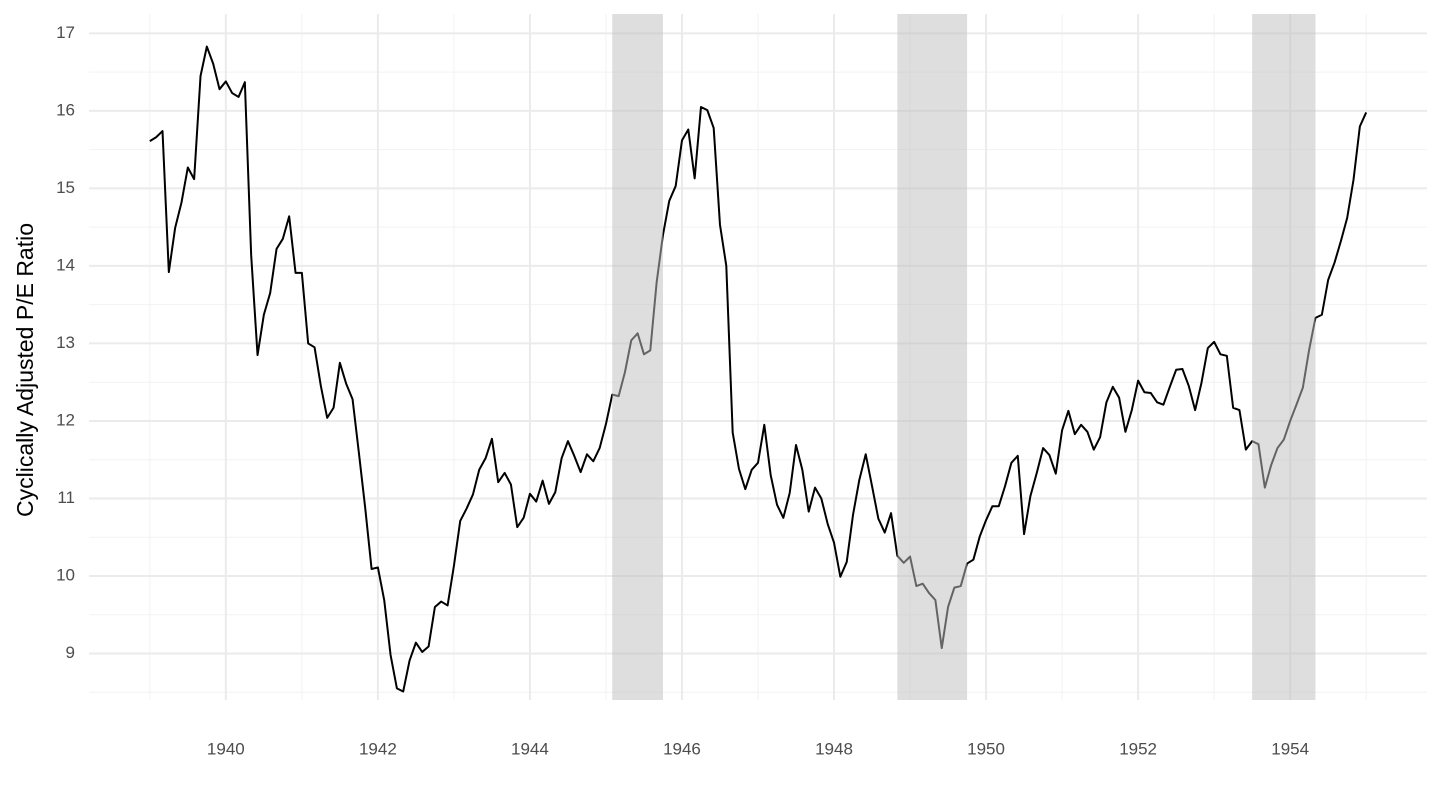 The image size is (1440, 810). I want to click on x-tick-label: 1942, so click(378, 748).